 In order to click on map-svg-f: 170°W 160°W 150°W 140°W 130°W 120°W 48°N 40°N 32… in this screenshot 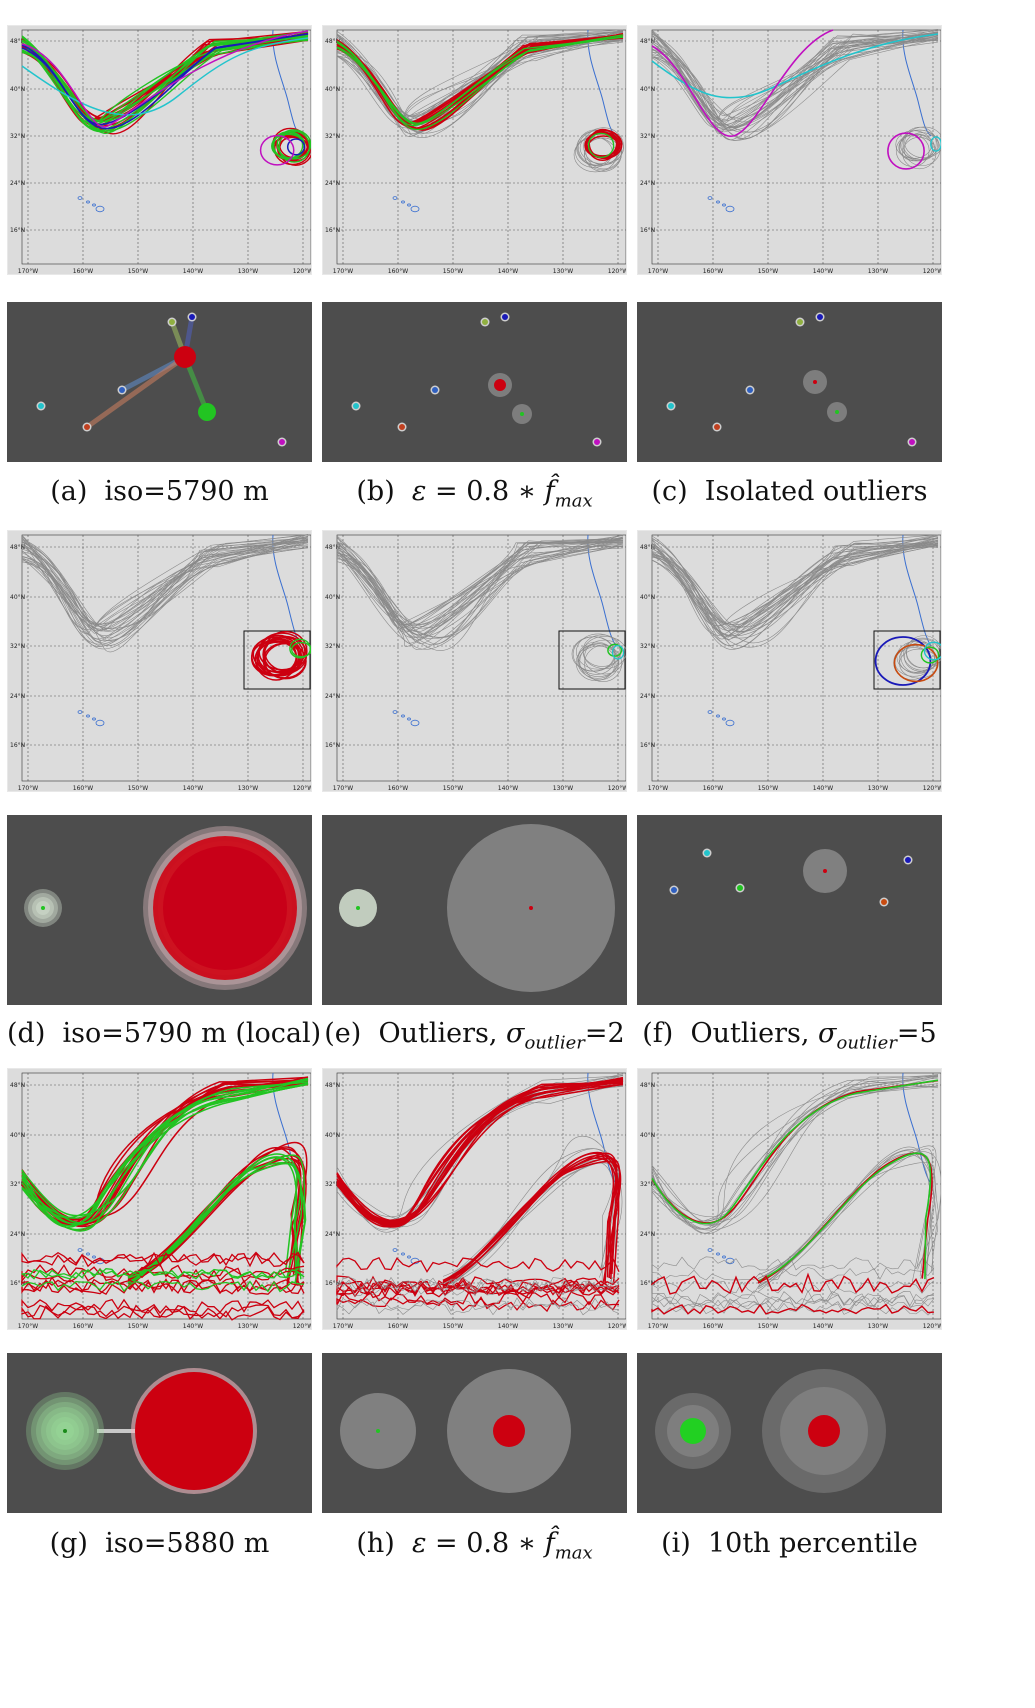, I will do `click(790, 663)`.